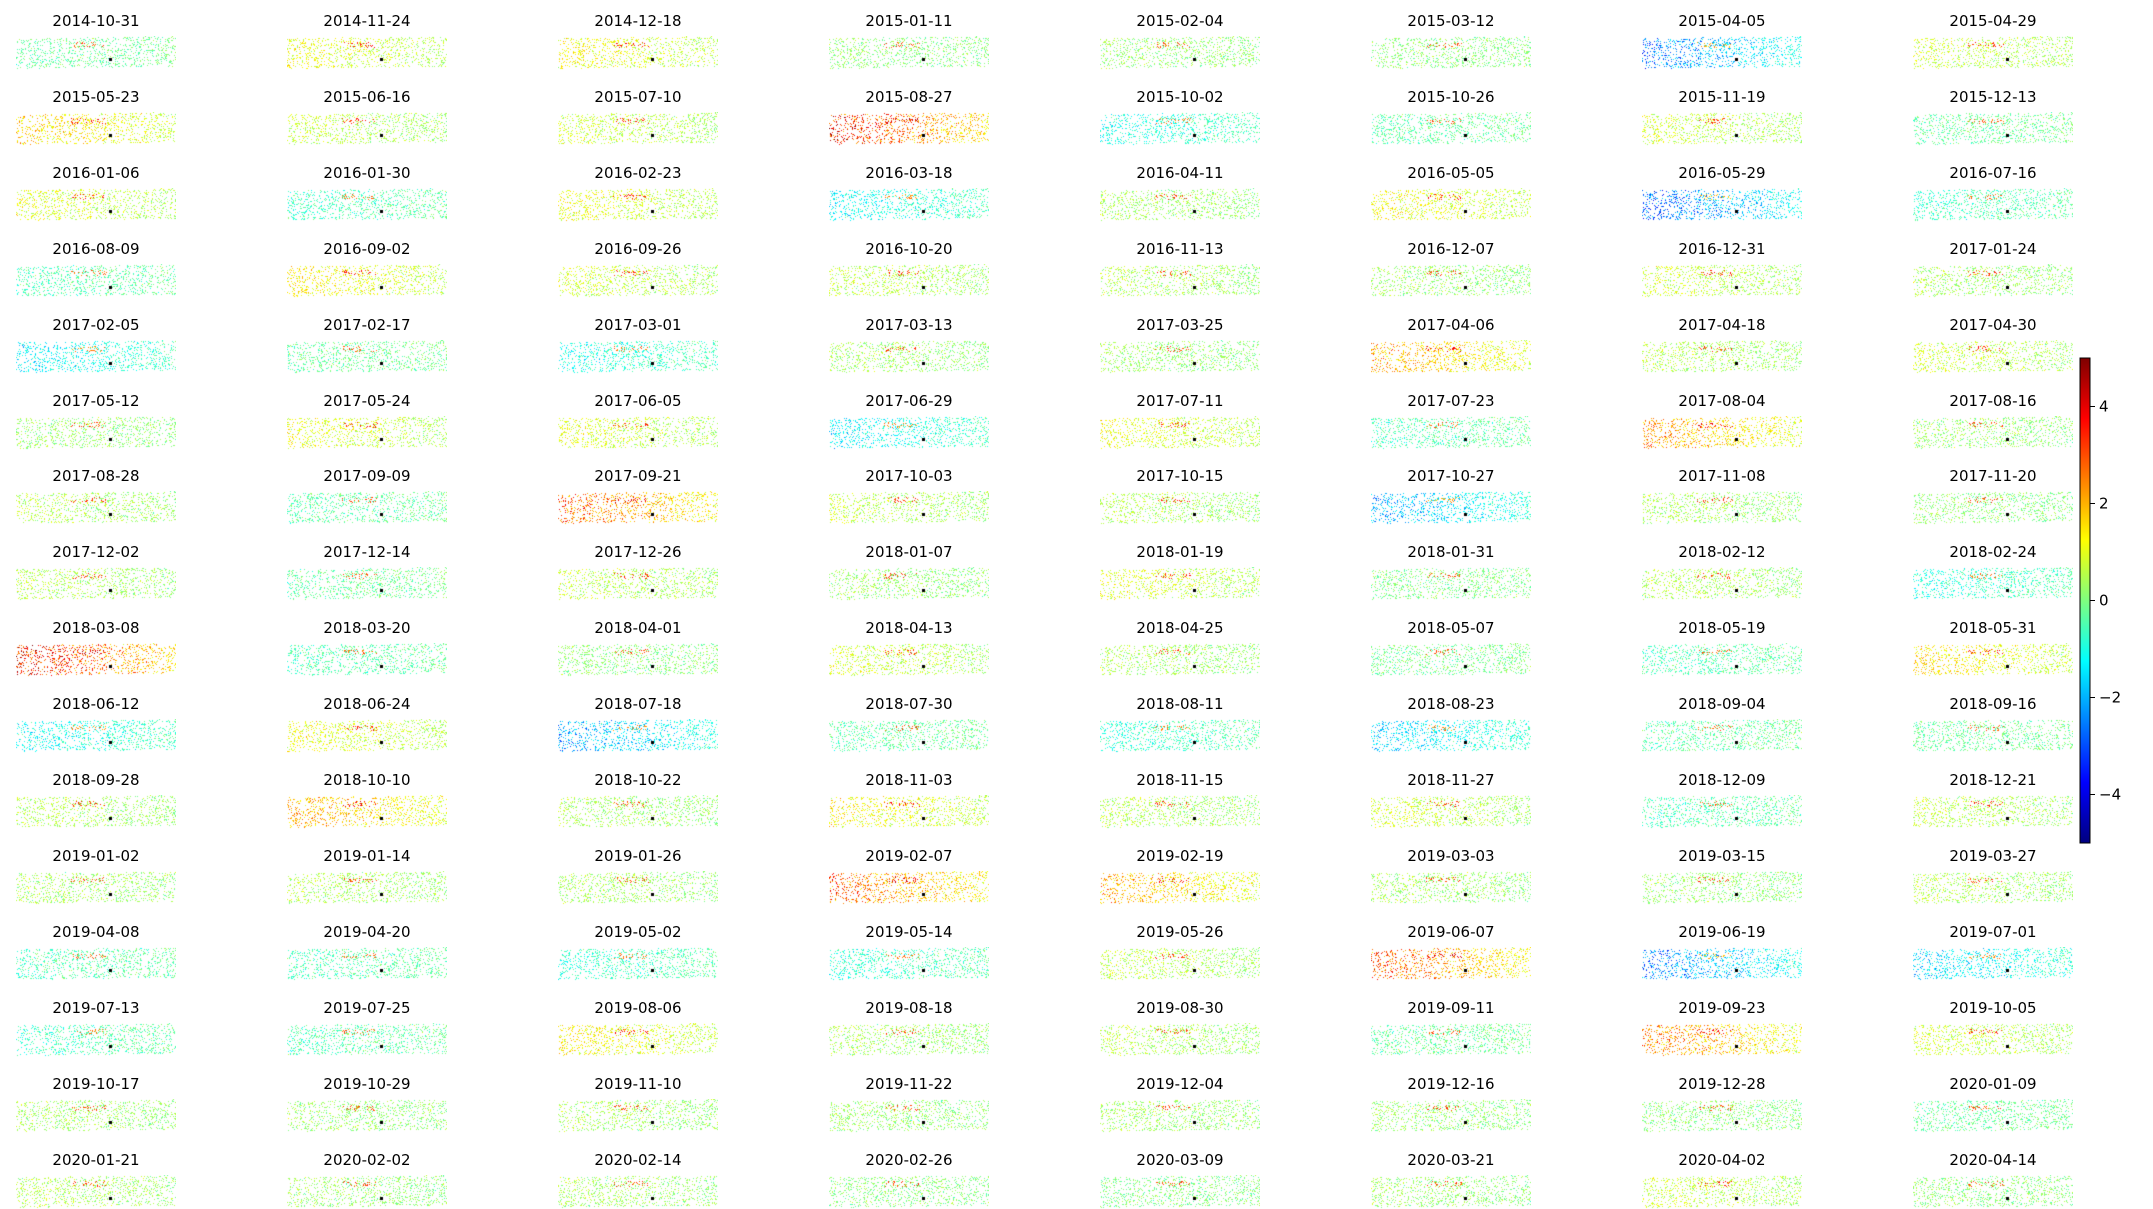  I want to click on map-panel: 2018-12-09, so click(1722, 800).